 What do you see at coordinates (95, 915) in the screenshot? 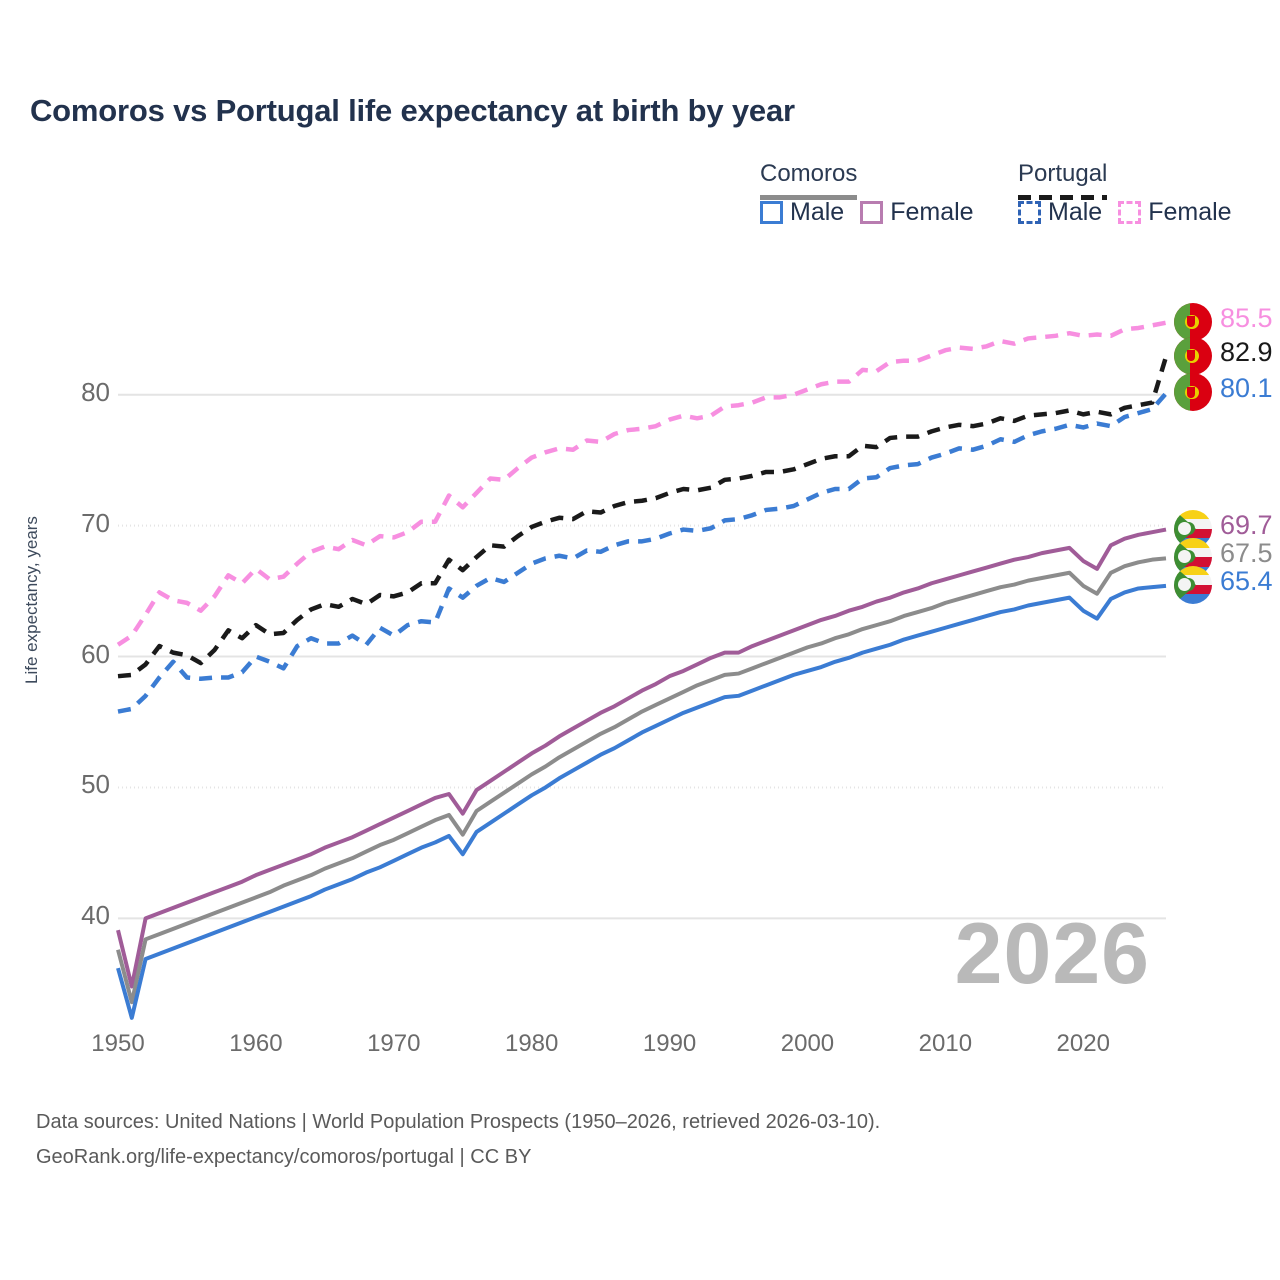
I see `y-tick-label: 40` at bounding box center [95, 915].